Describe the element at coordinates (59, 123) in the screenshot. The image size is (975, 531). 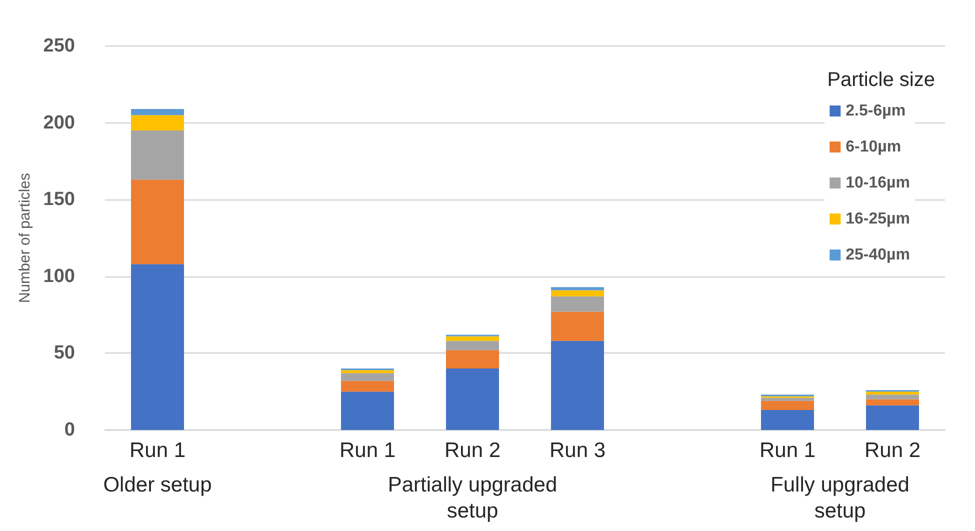
I see `y-tick-label: 200` at that location.